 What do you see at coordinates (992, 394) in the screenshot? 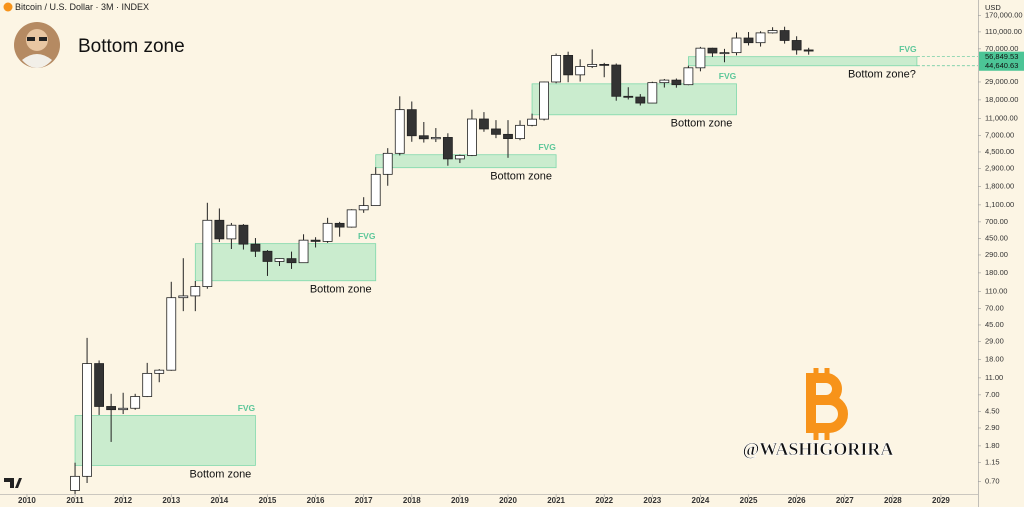
I see `y-tick-label: 7.00` at bounding box center [992, 394].